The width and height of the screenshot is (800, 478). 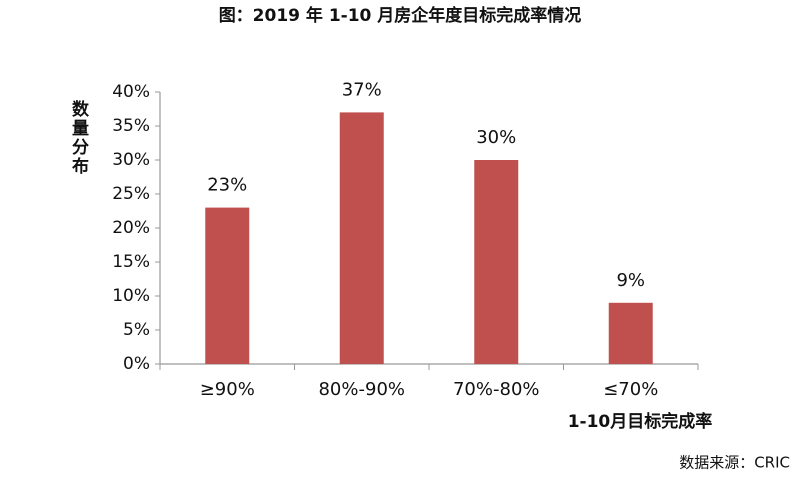 I want to click on y-tick-label: 25%, so click(x=131, y=194).